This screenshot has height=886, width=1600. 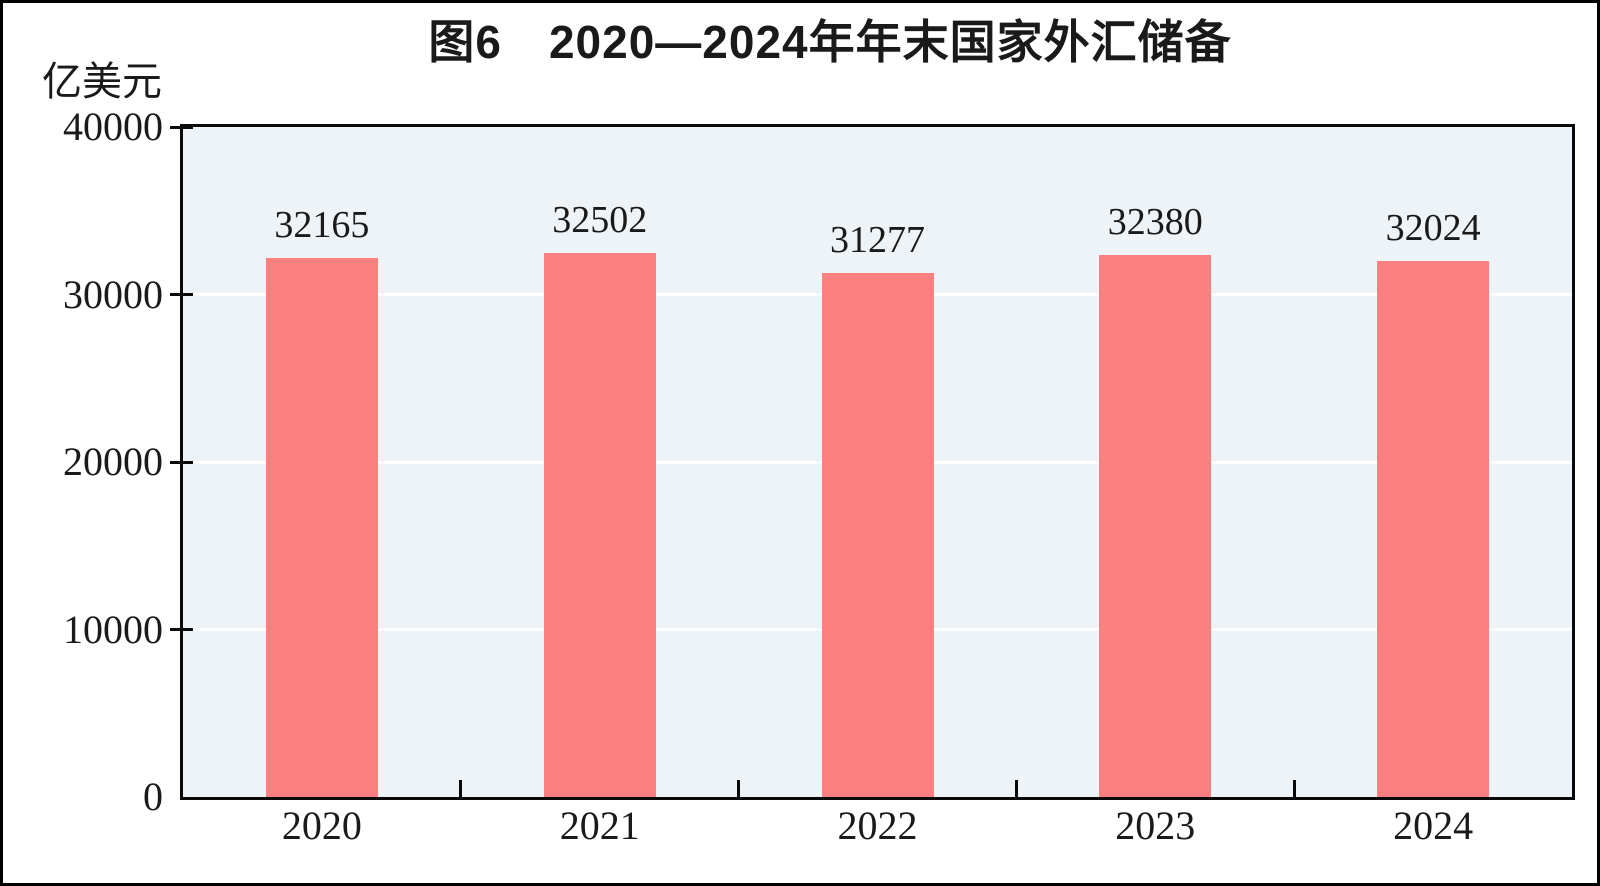 I want to click on x-axis-label-2022: 2022, so click(x=877, y=825).